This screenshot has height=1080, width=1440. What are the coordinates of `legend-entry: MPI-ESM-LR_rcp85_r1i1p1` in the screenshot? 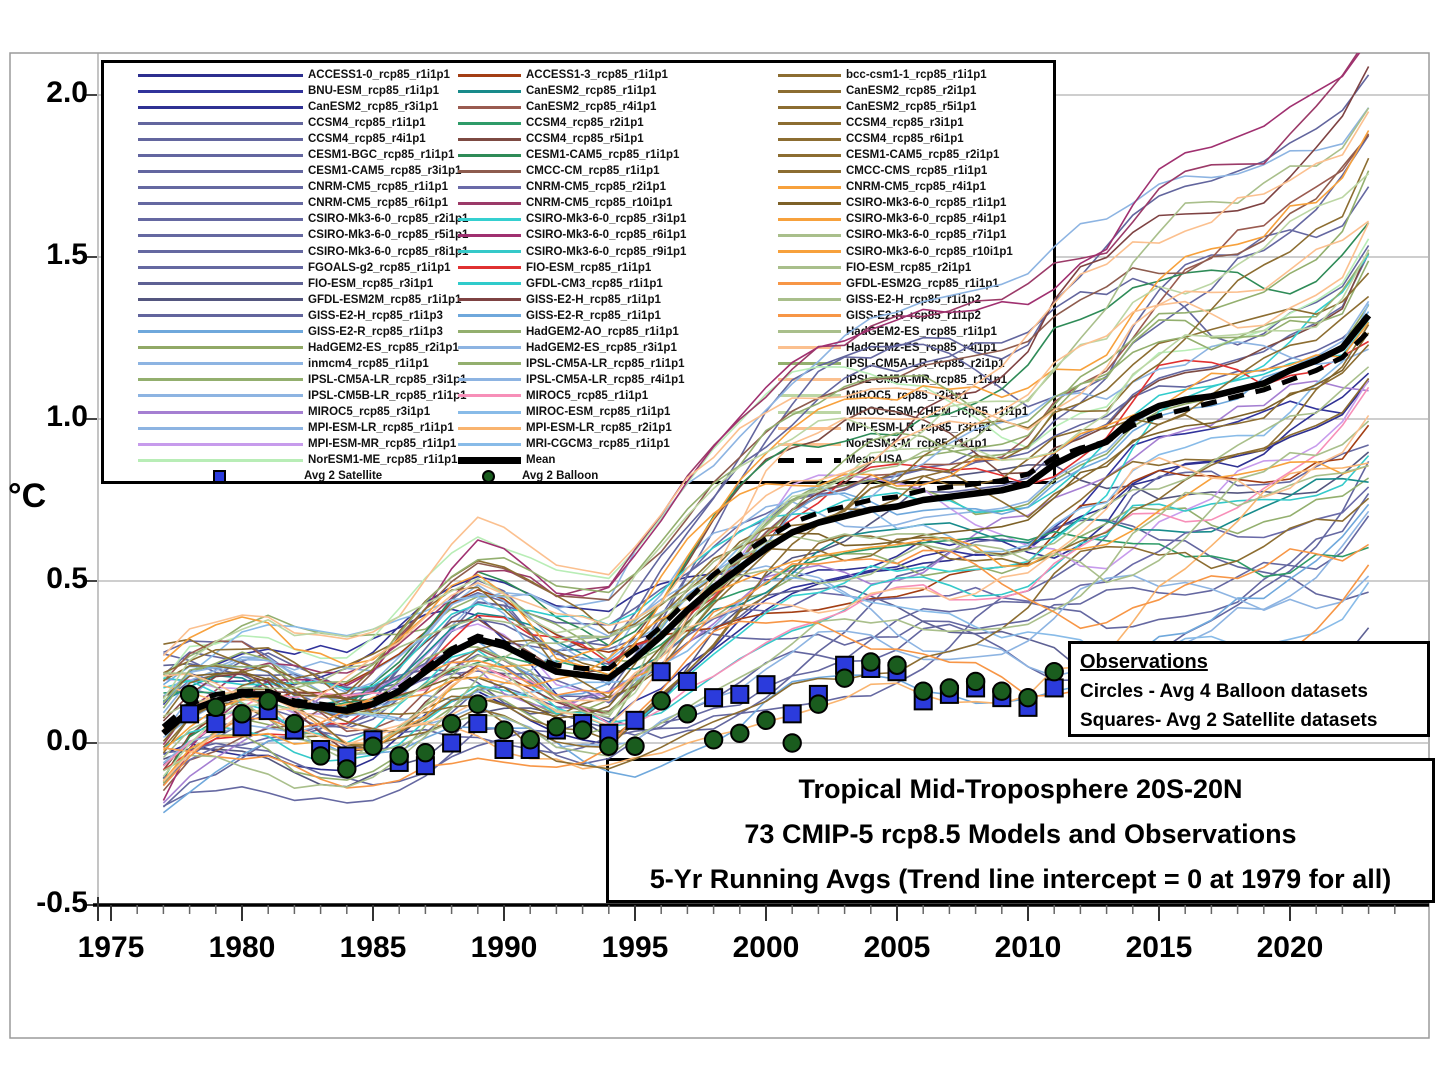 It's located at (303, 428).